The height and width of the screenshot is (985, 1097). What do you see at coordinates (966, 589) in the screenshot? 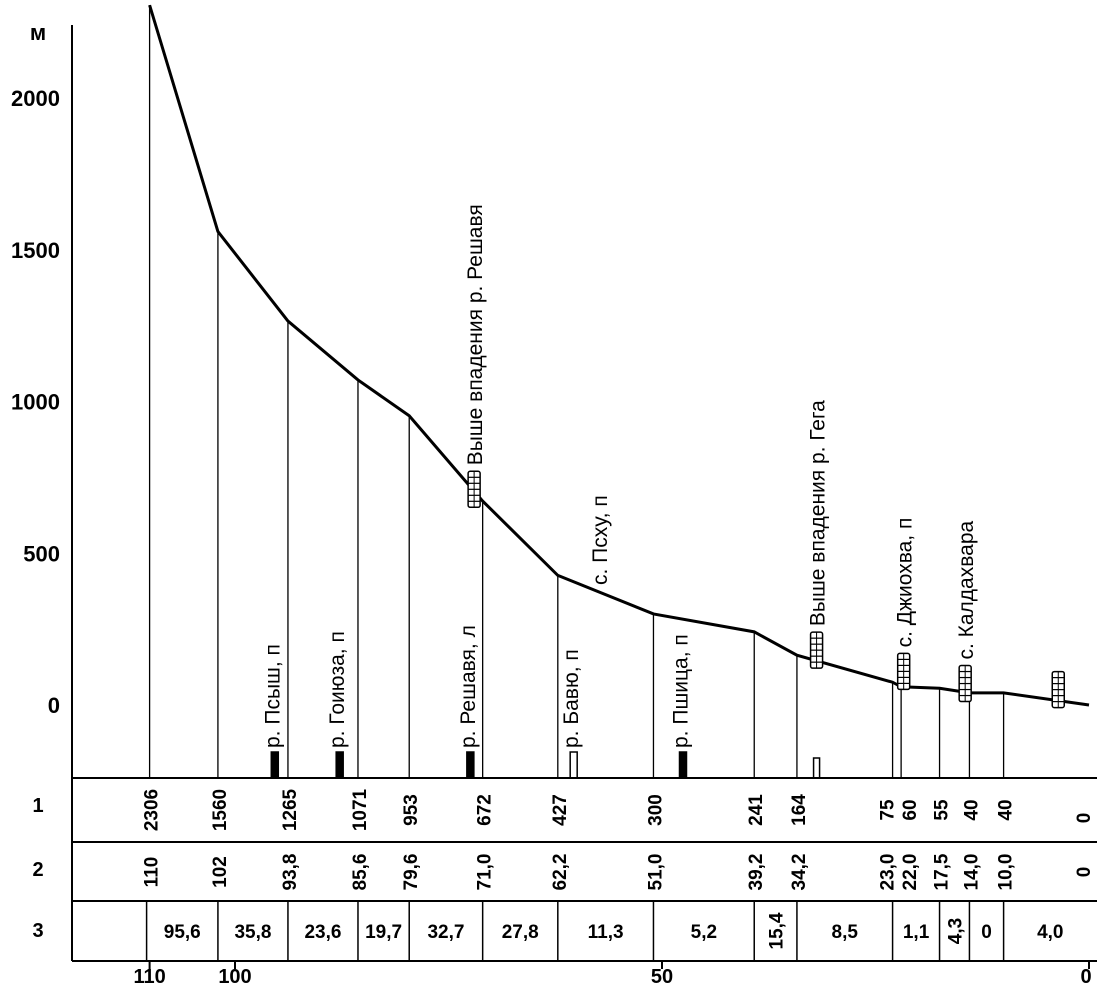
I see `site-label: с. Калдахвара` at bounding box center [966, 589].